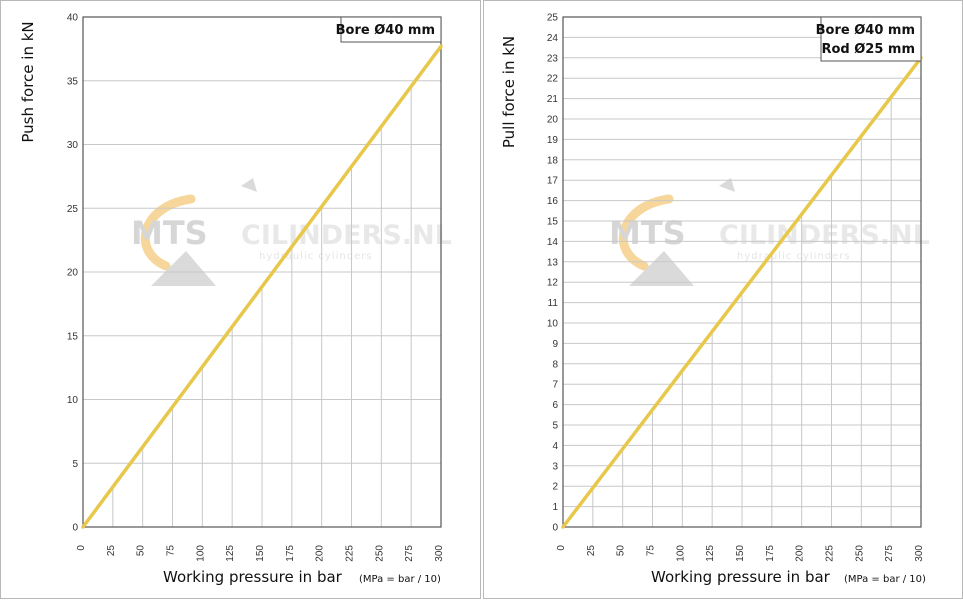 The image size is (963, 601). Describe the element at coordinates (868, 49) in the screenshot. I see `legend-entry: Rod Ø25 mm` at that location.